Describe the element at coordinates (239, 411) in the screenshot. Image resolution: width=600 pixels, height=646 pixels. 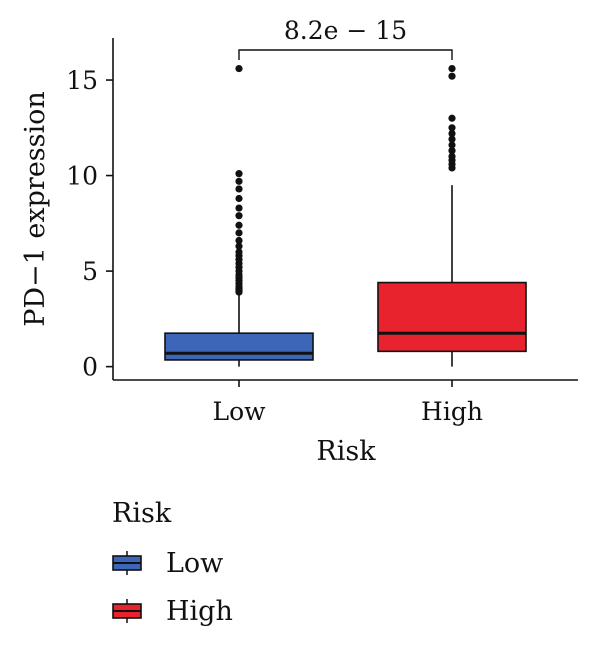
I see `x-tick-label: Low` at that location.